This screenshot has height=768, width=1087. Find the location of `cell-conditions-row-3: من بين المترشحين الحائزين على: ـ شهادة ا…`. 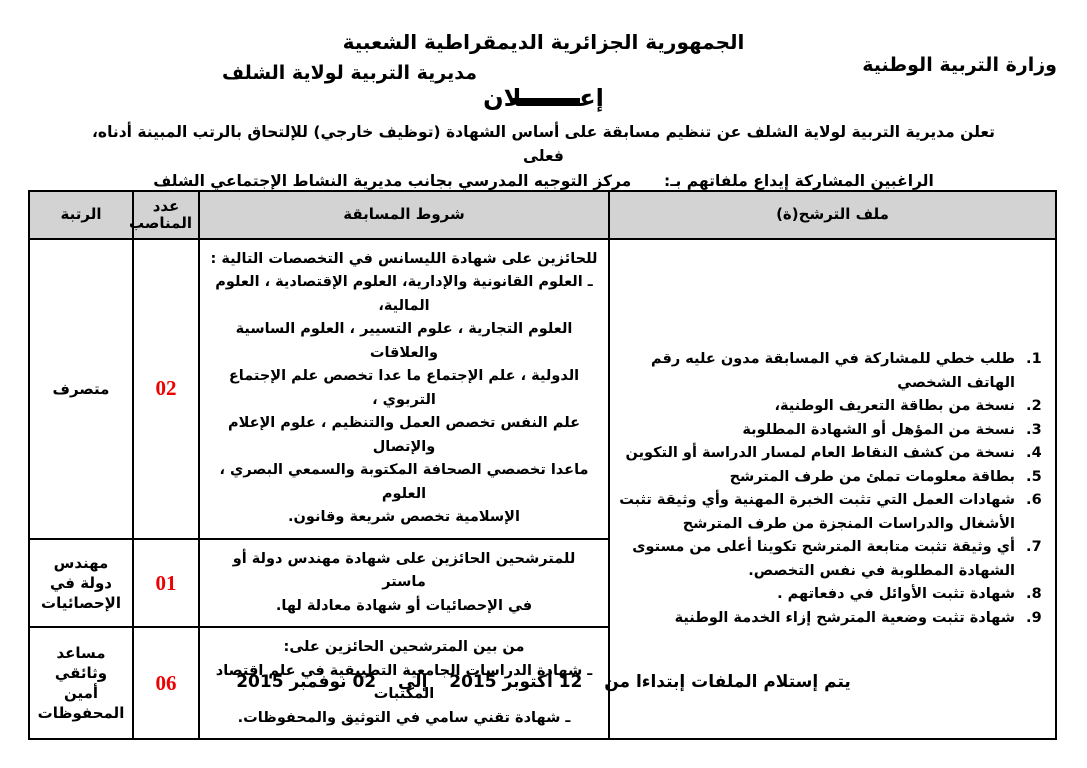

cell-conditions-row-3: من بين المترشحين الحائزين على: ـ شهادة ا… is located at coordinates (404, 683).